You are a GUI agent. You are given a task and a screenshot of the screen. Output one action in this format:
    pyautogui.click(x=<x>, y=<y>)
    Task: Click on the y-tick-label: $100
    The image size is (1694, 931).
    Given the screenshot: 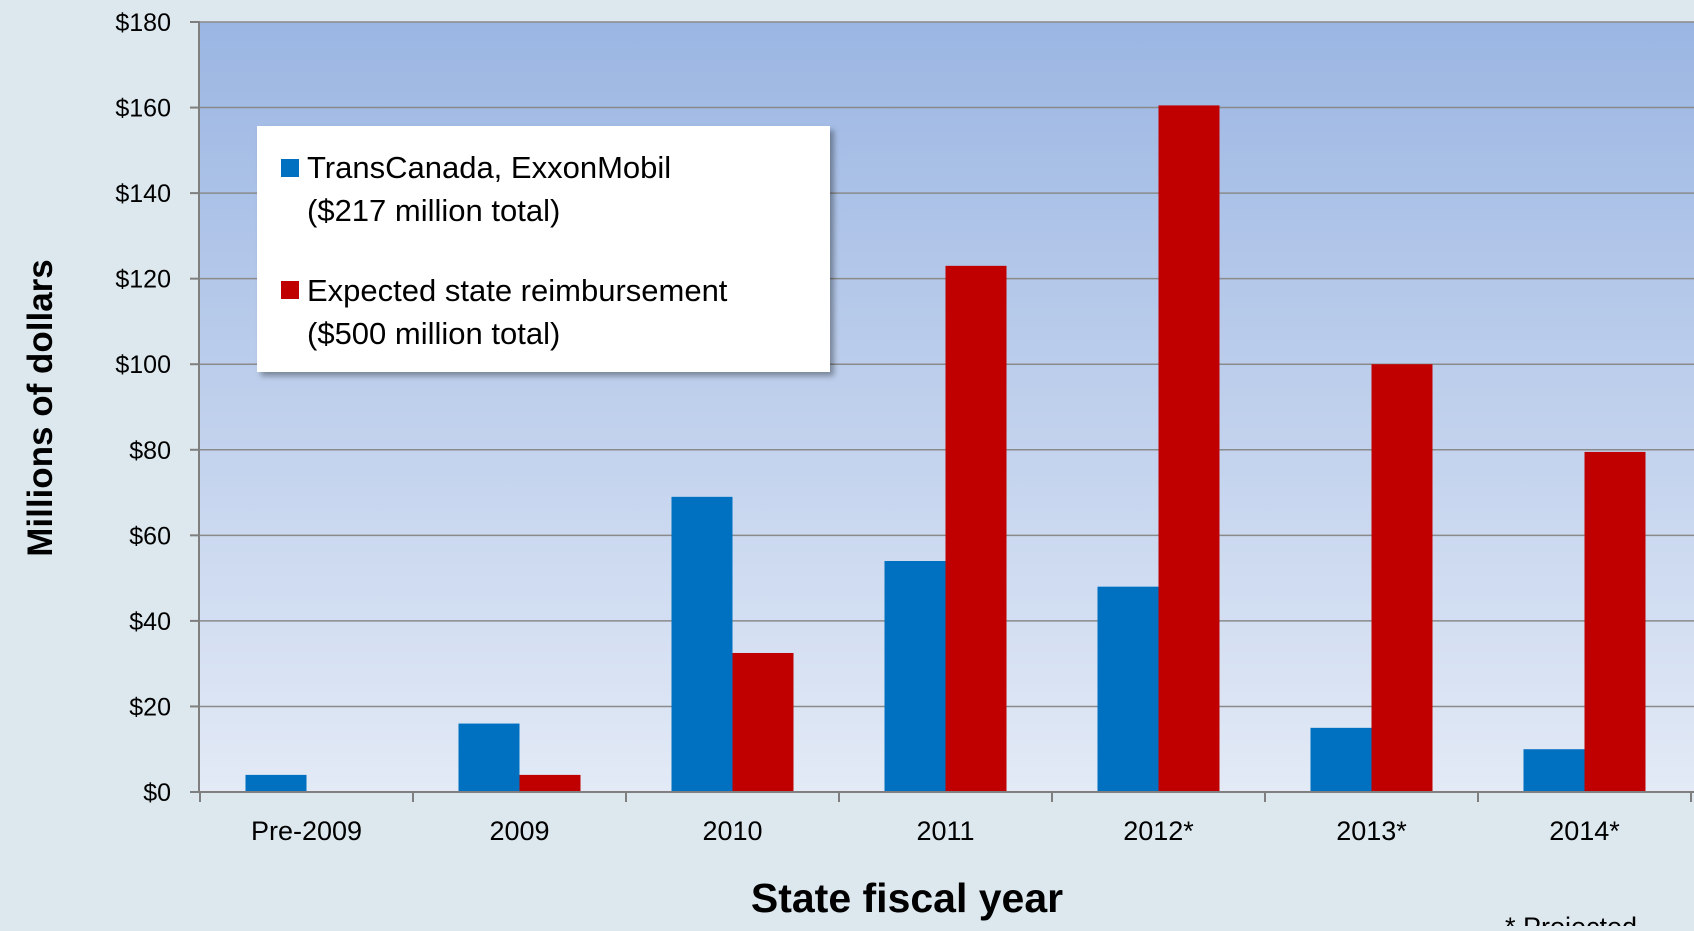 What is the action you would take?
    pyautogui.click(x=143, y=365)
    